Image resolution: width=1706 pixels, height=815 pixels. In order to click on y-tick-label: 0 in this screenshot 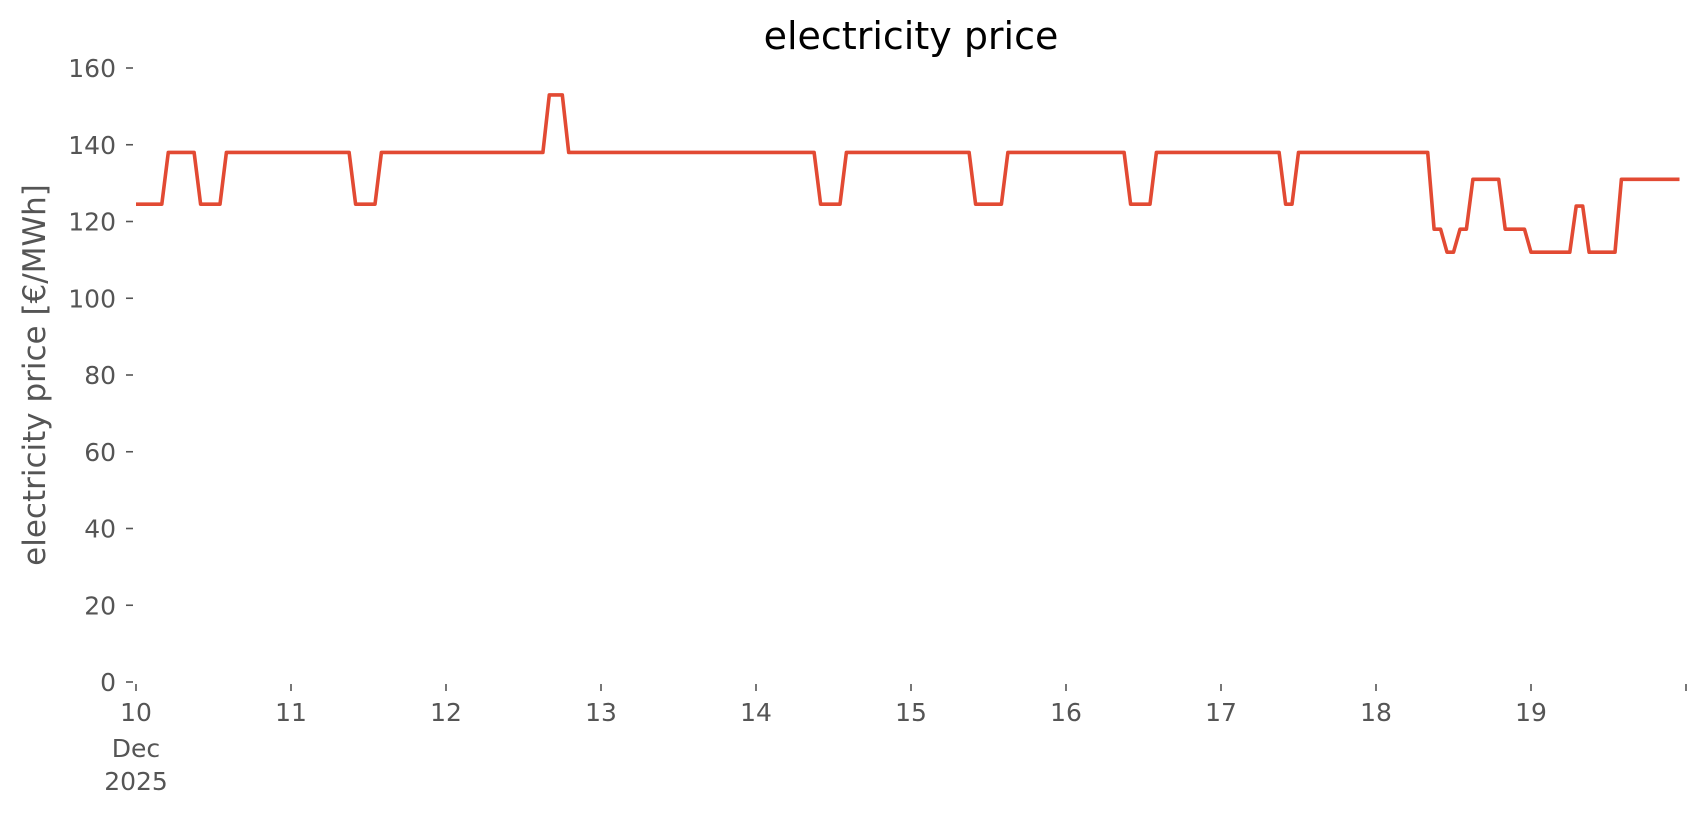, I will do `click(108, 682)`.